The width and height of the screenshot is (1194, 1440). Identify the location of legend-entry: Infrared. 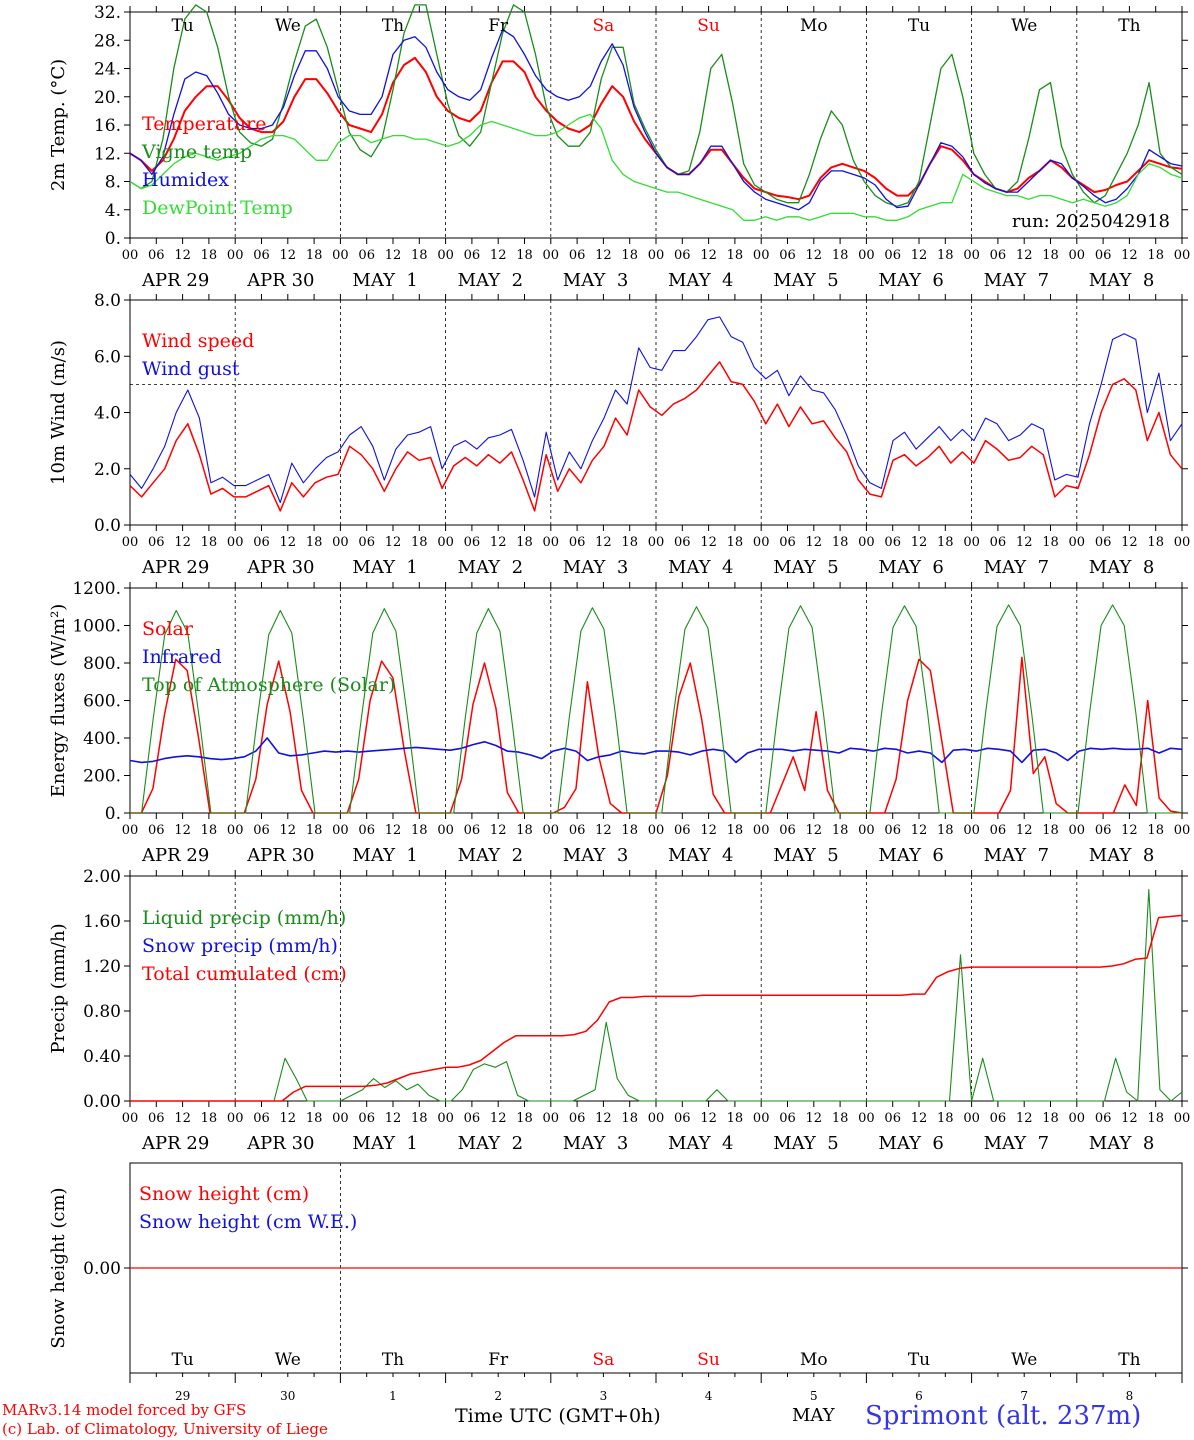
(182, 657).